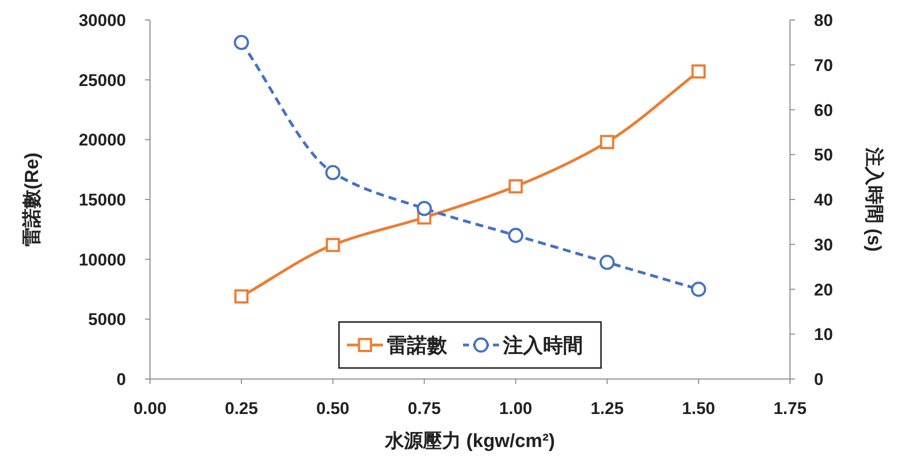 The image size is (907, 465). I want to click on y-axis-title: 雷諾數(Re), so click(32, 199).